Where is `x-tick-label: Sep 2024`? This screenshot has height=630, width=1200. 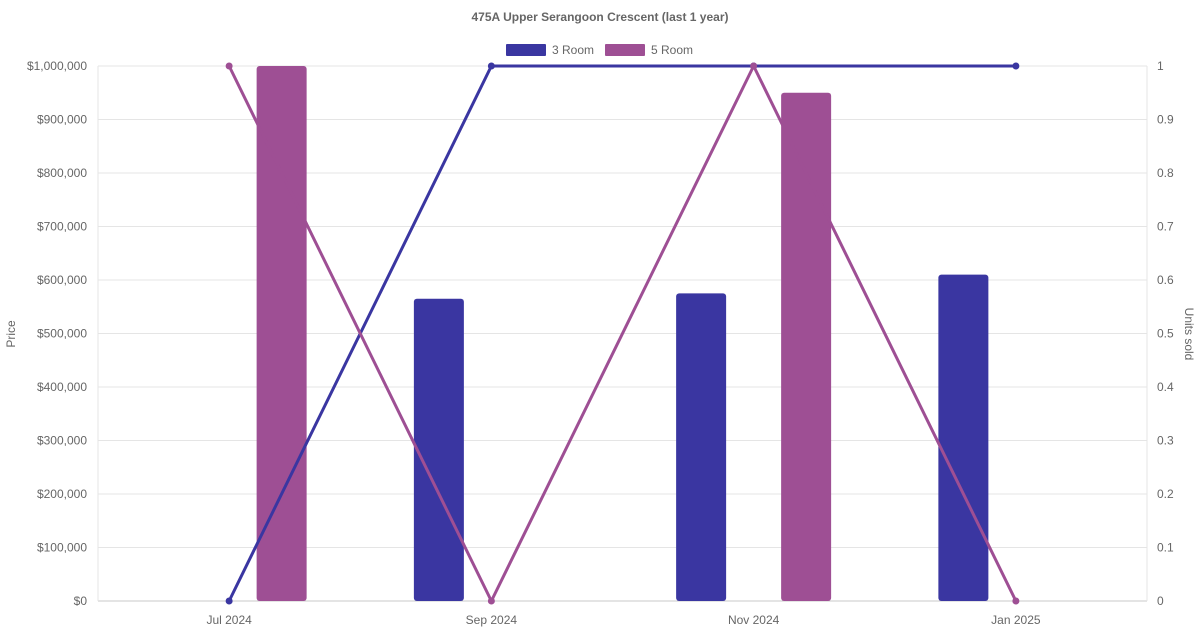
x-tick-label: Sep 2024 is located at coordinates (492, 620).